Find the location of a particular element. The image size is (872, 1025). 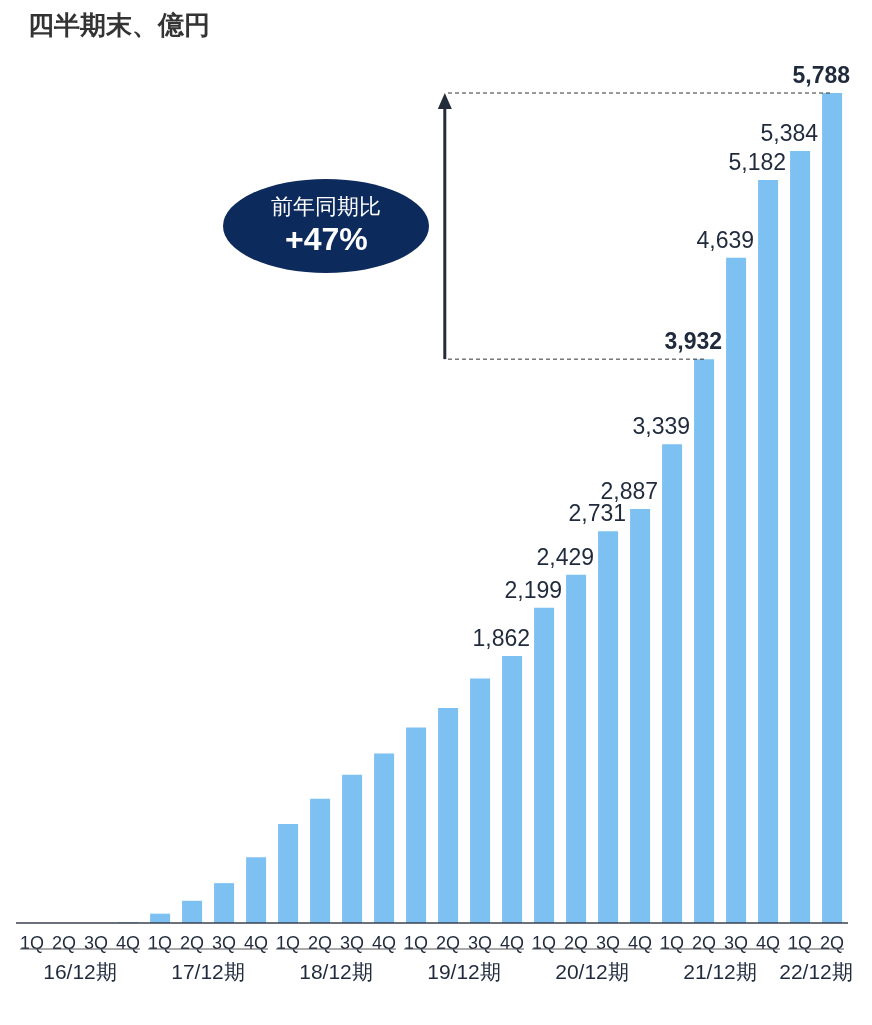

annotation: 前年同期比 is located at coordinates (326, 207).